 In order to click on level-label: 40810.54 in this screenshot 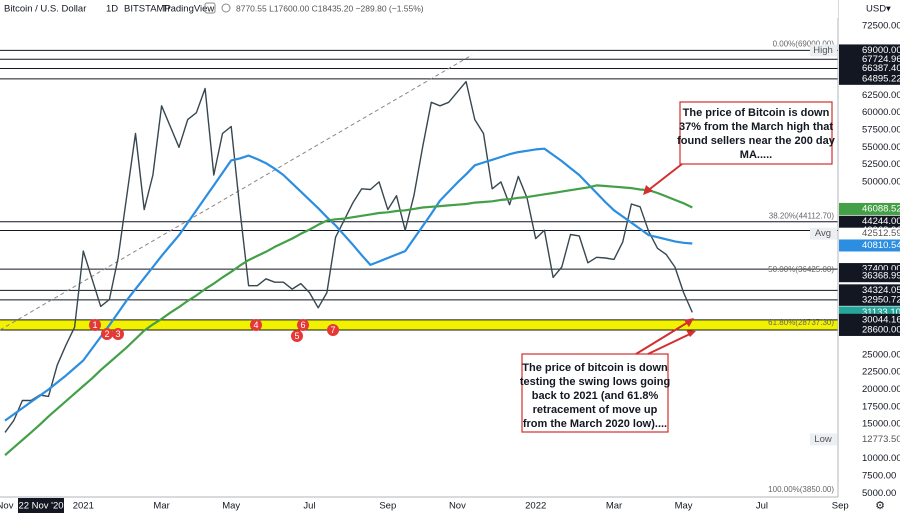, I will do `click(881, 245)`.